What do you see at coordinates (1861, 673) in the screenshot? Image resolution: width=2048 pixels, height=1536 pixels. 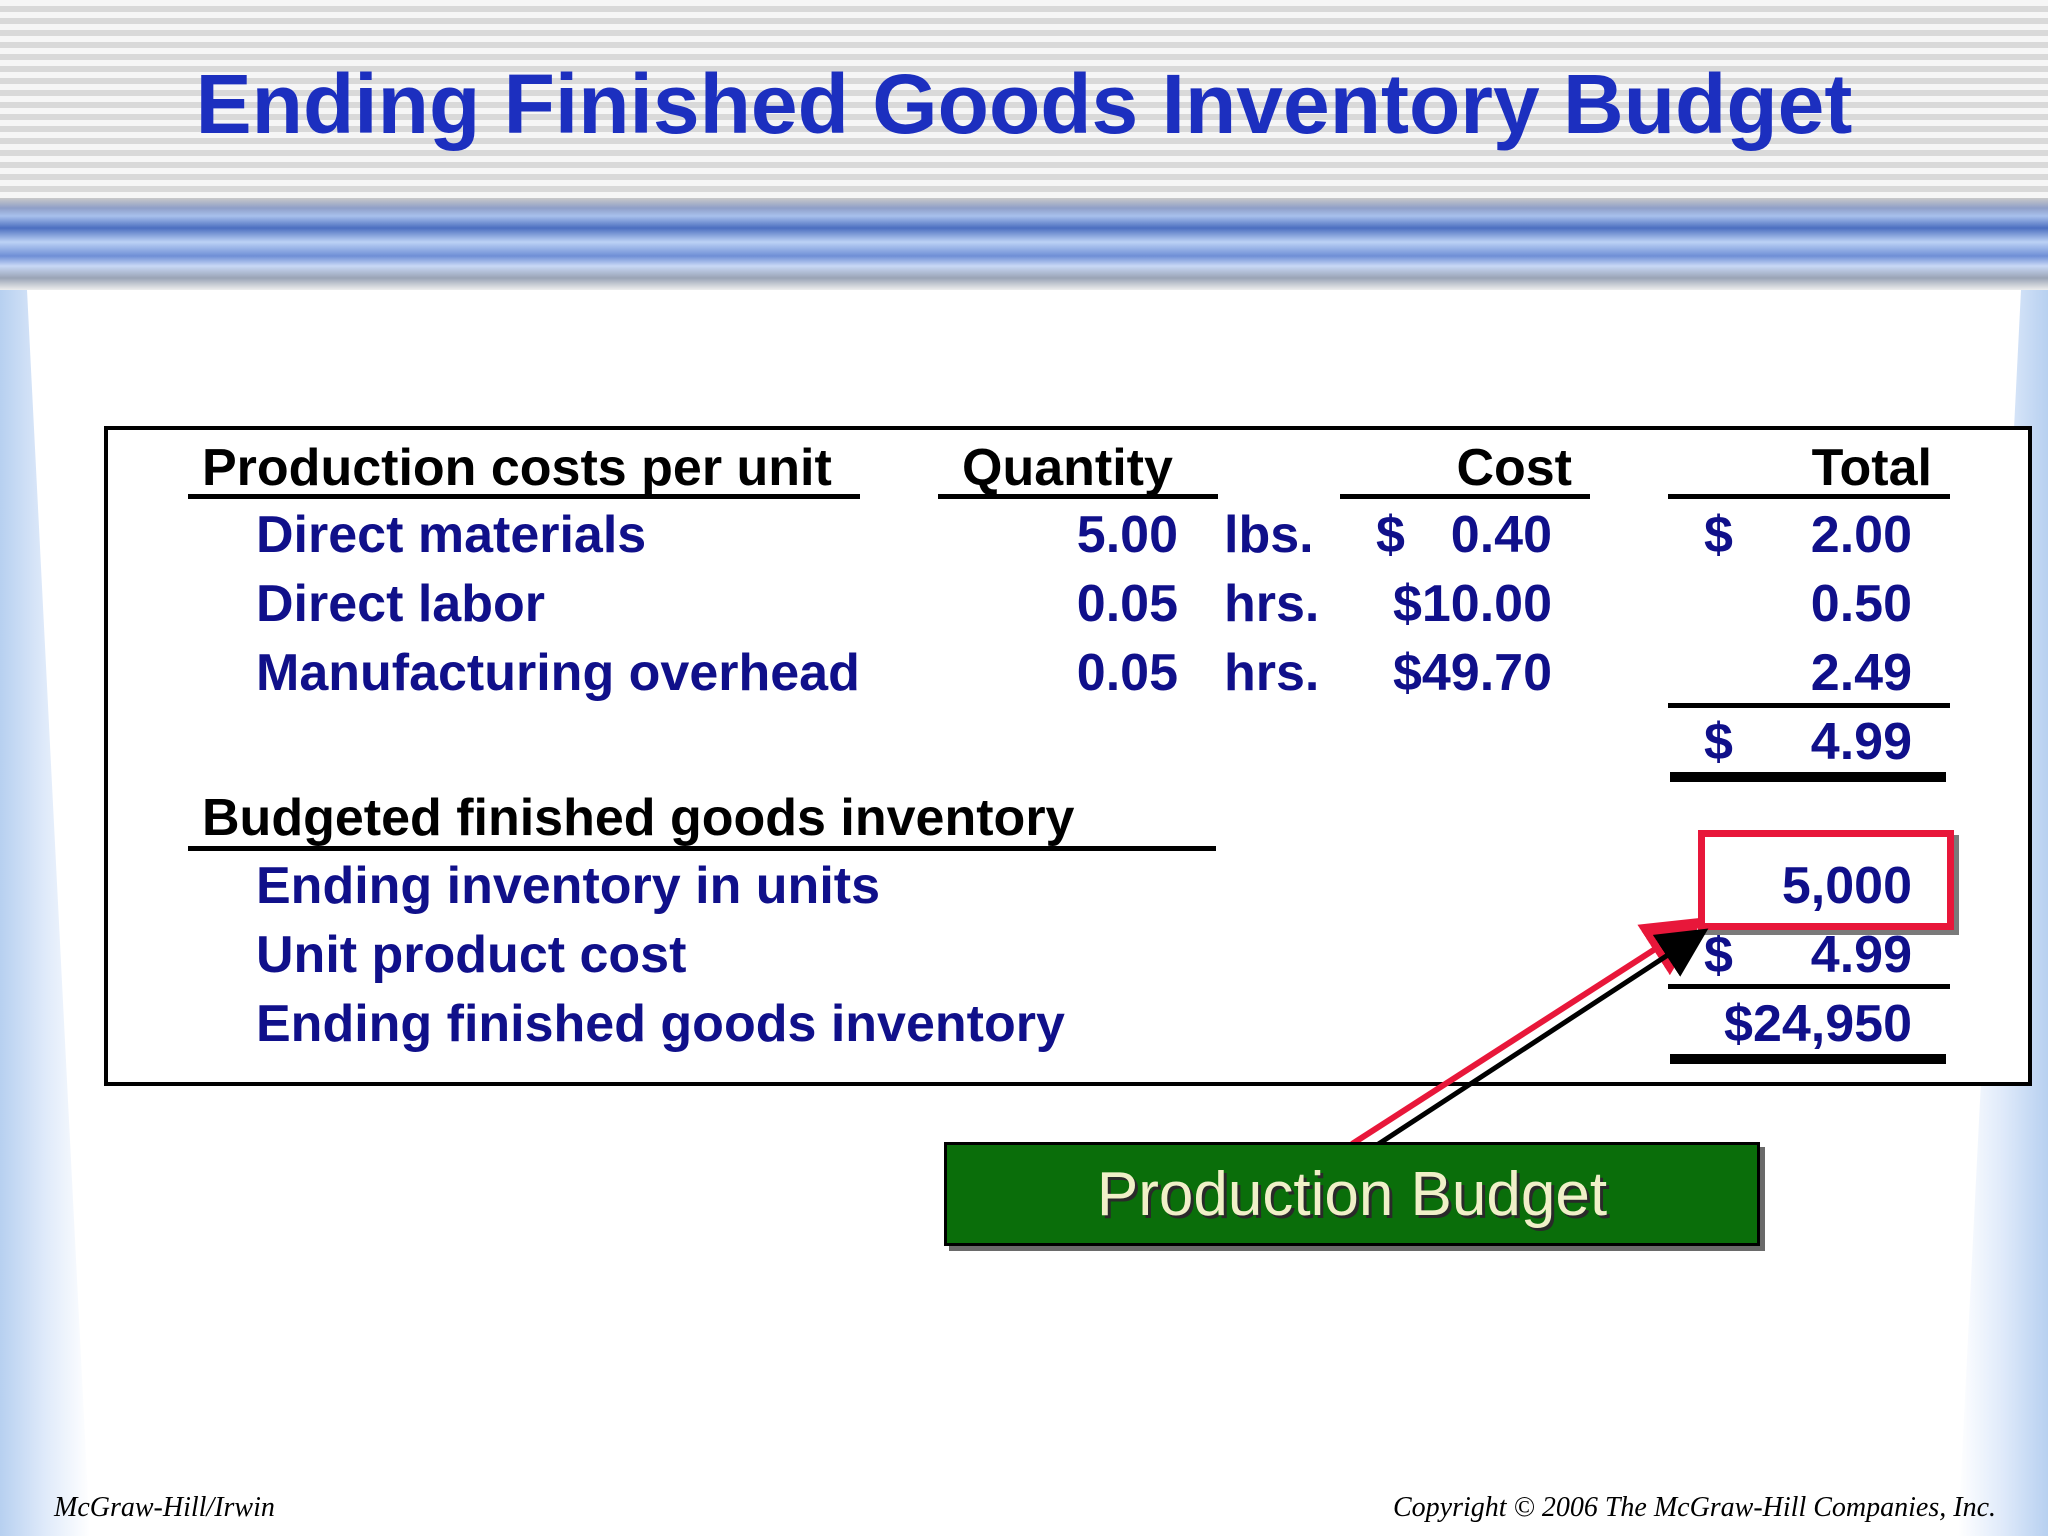 I see `row-total: 2.49` at bounding box center [1861, 673].